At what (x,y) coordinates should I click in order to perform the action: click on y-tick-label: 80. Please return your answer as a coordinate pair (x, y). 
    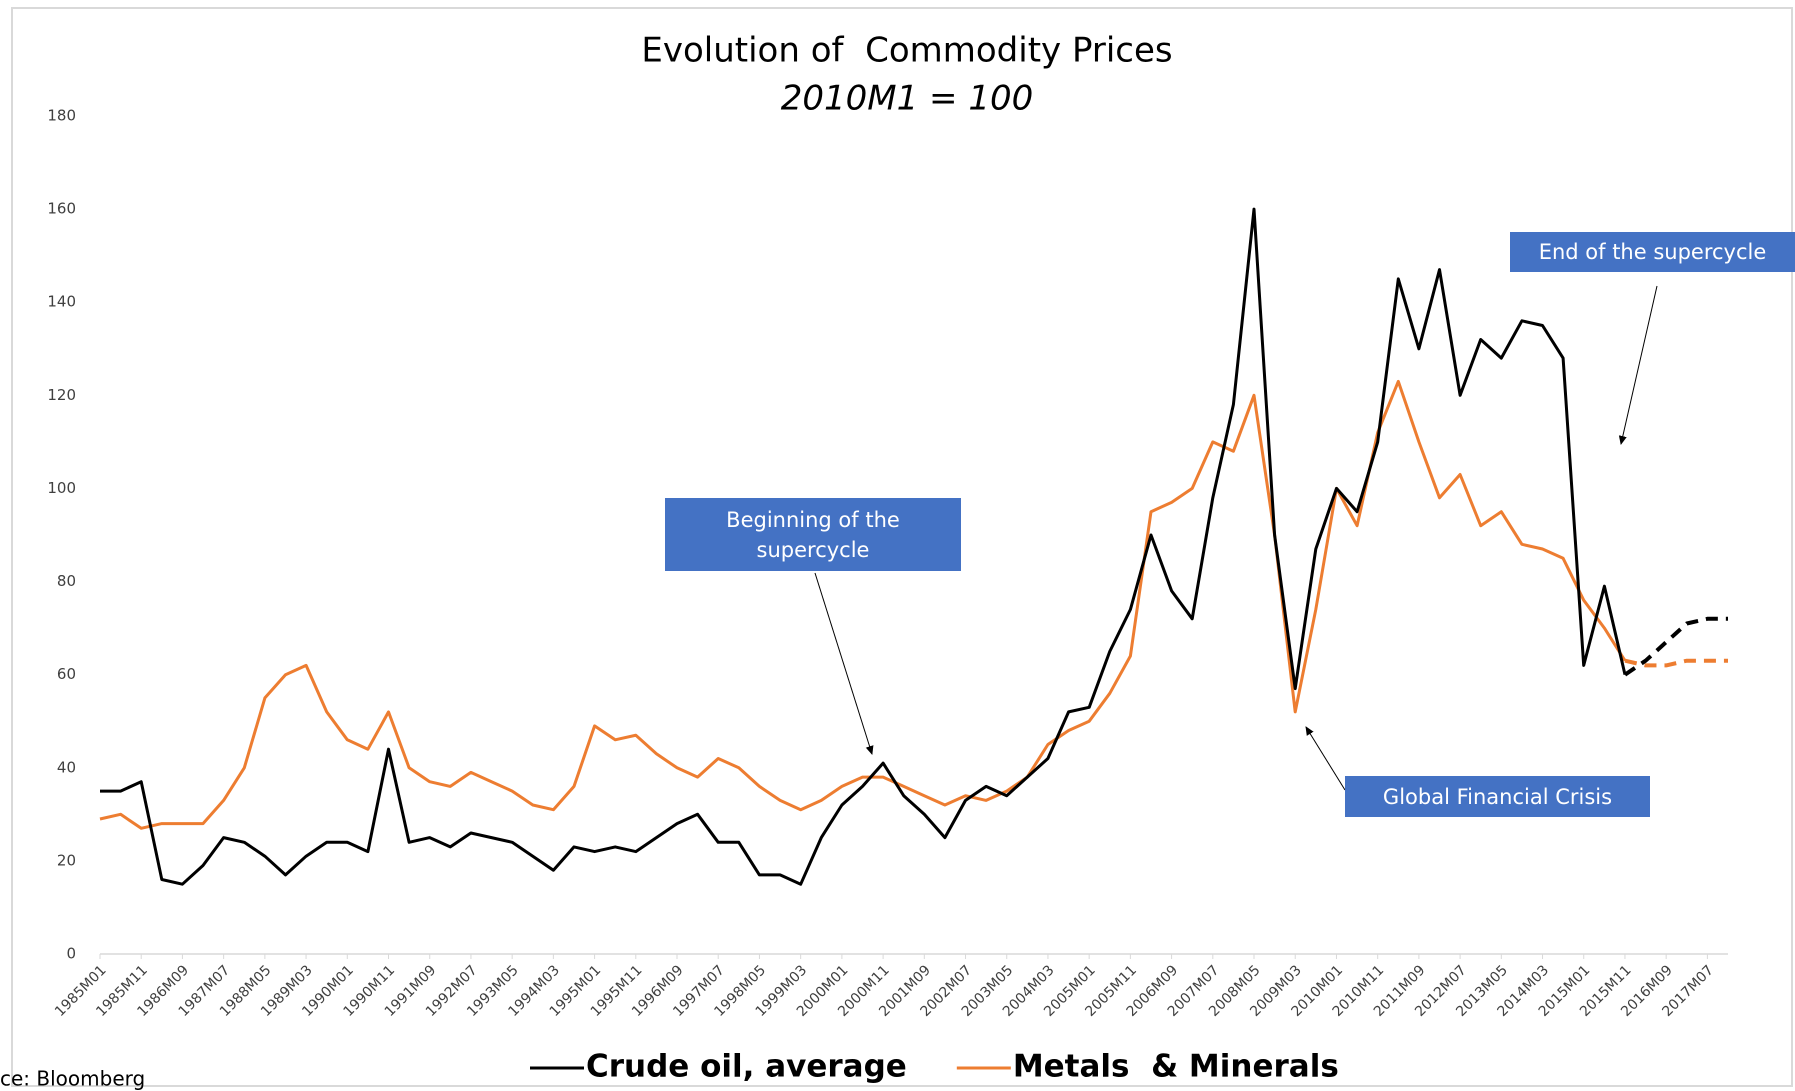
    Looking at the image, I should click on (66, 581).